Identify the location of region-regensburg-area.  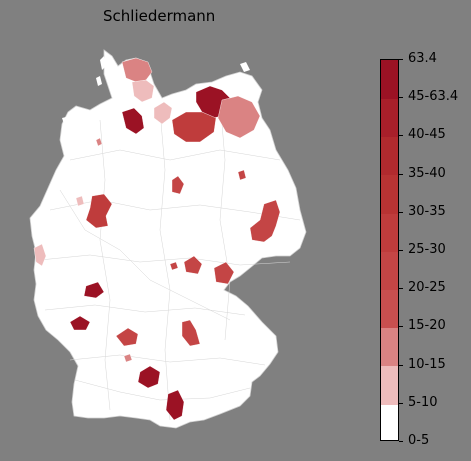
(191, 333).